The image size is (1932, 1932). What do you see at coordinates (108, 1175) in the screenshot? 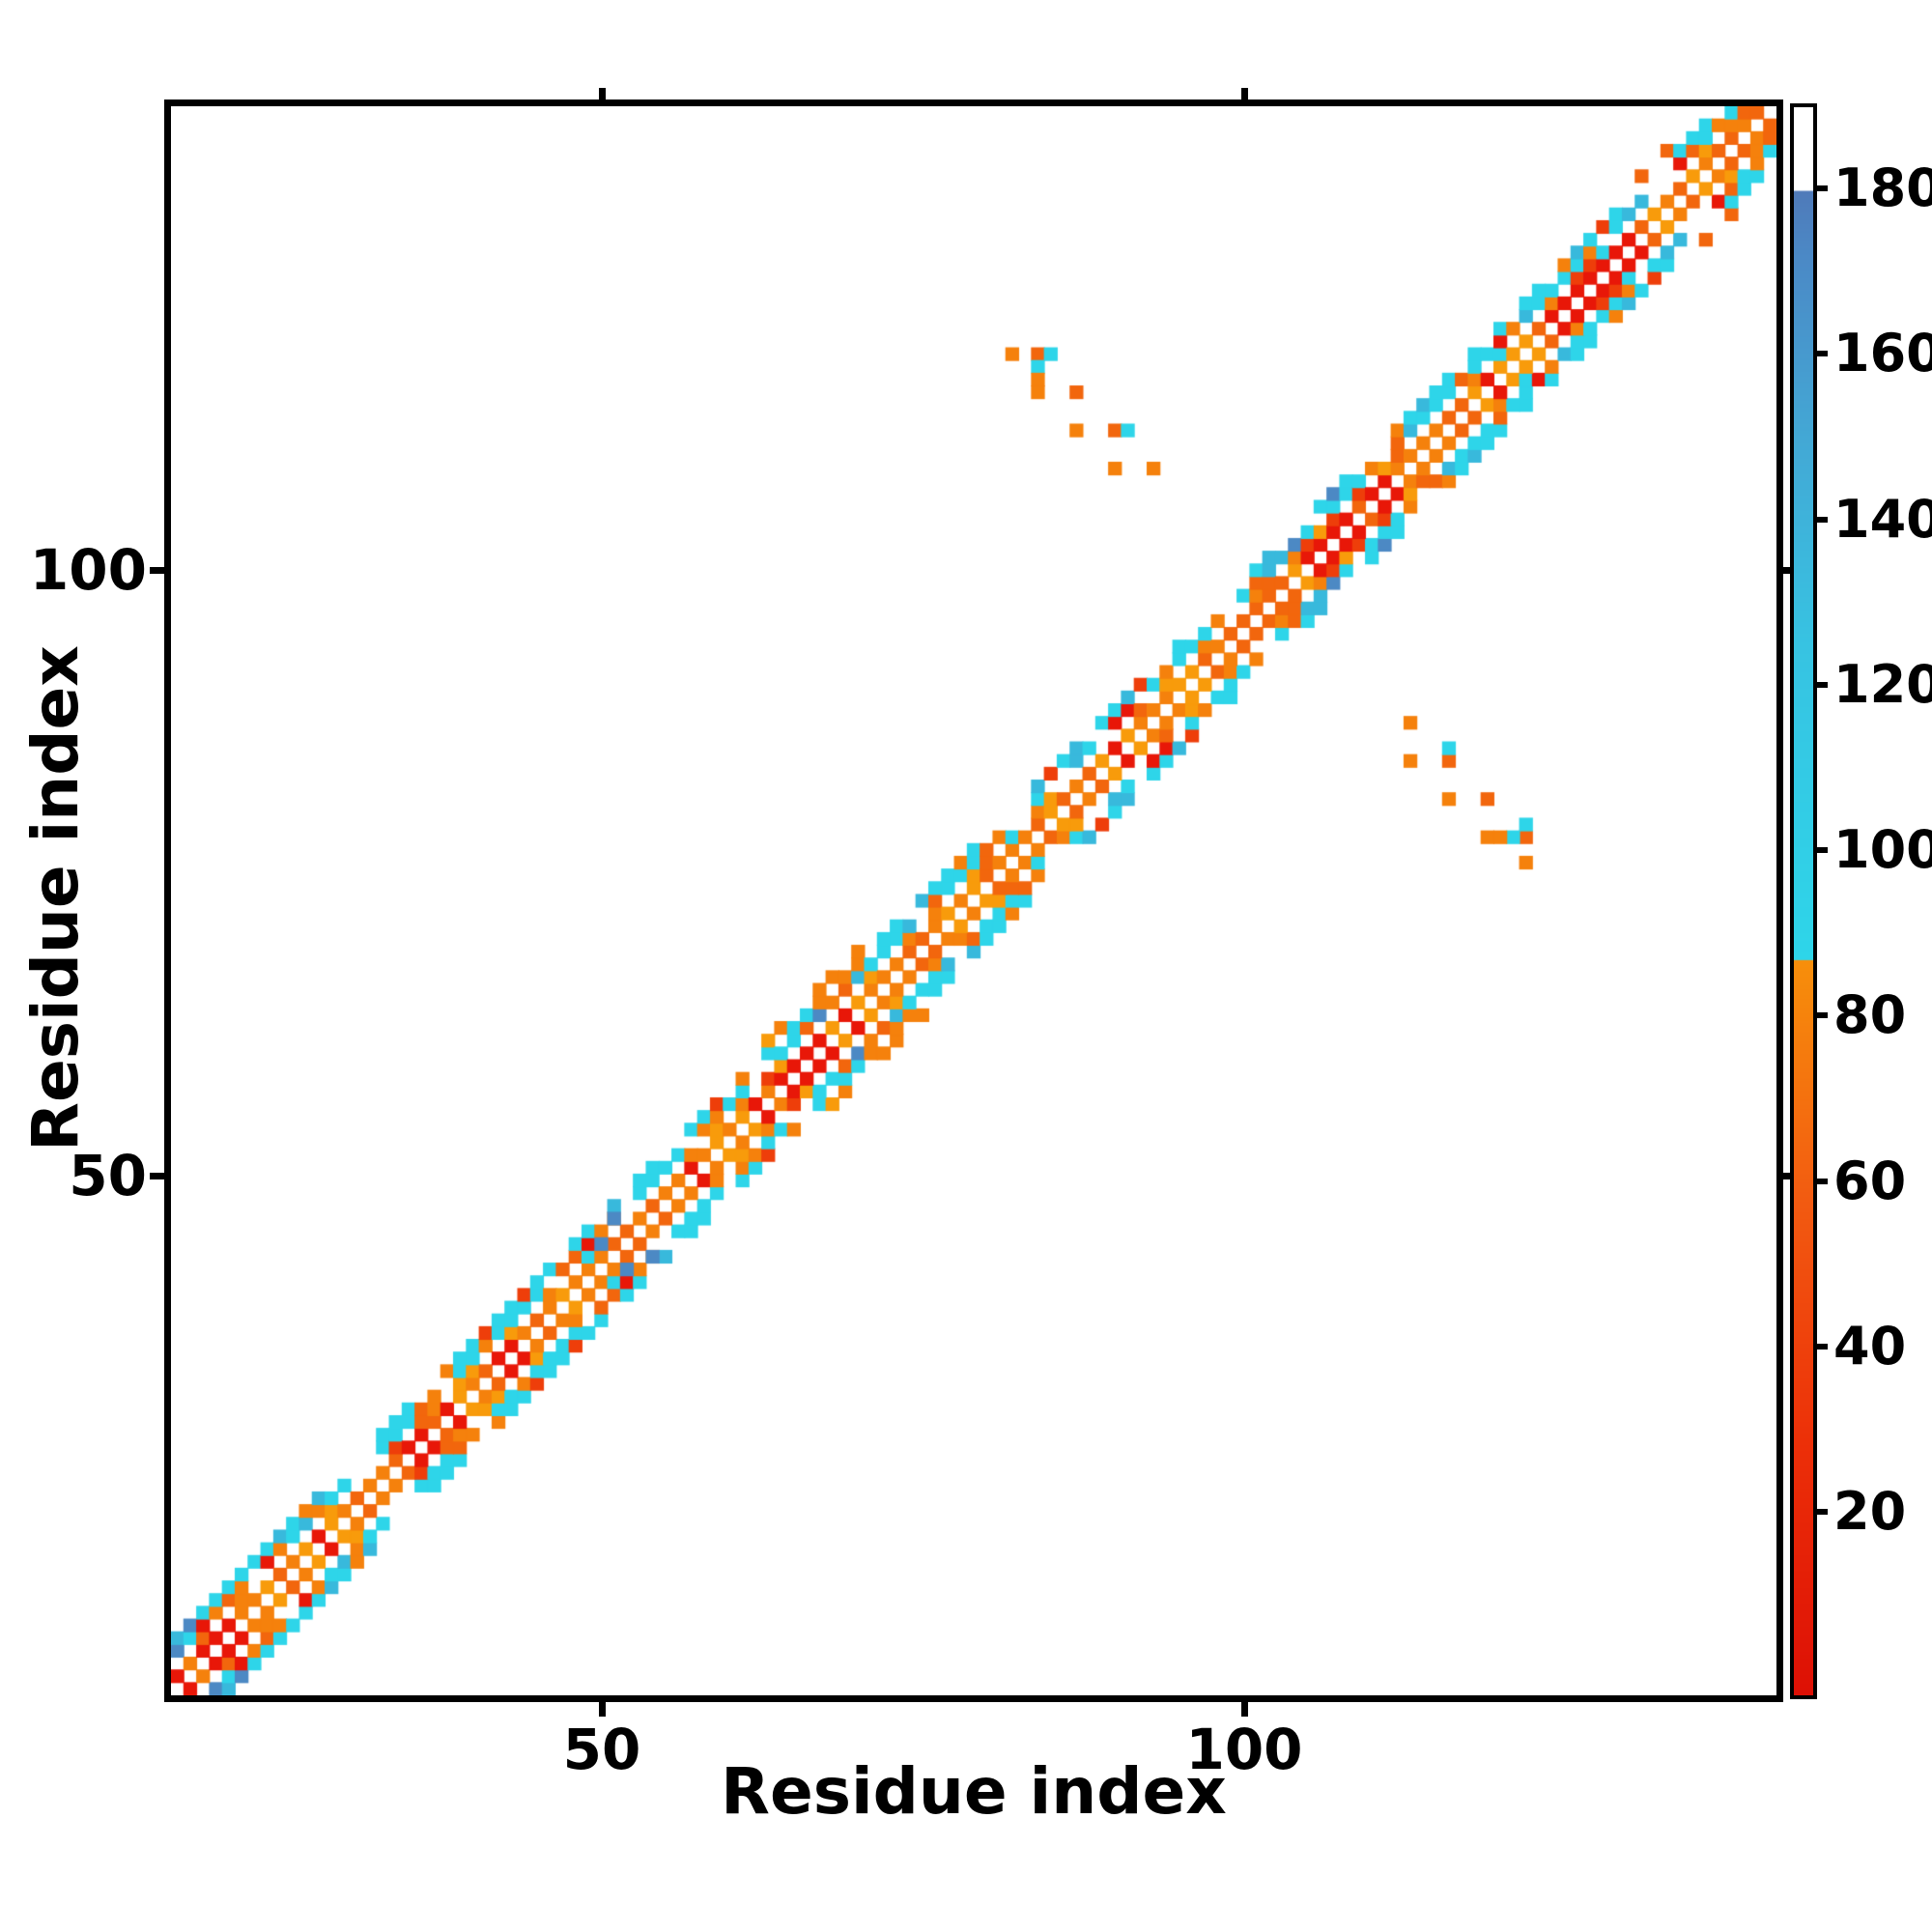
I see `y-tick-label: 50` at bounding box center [108, 1175].